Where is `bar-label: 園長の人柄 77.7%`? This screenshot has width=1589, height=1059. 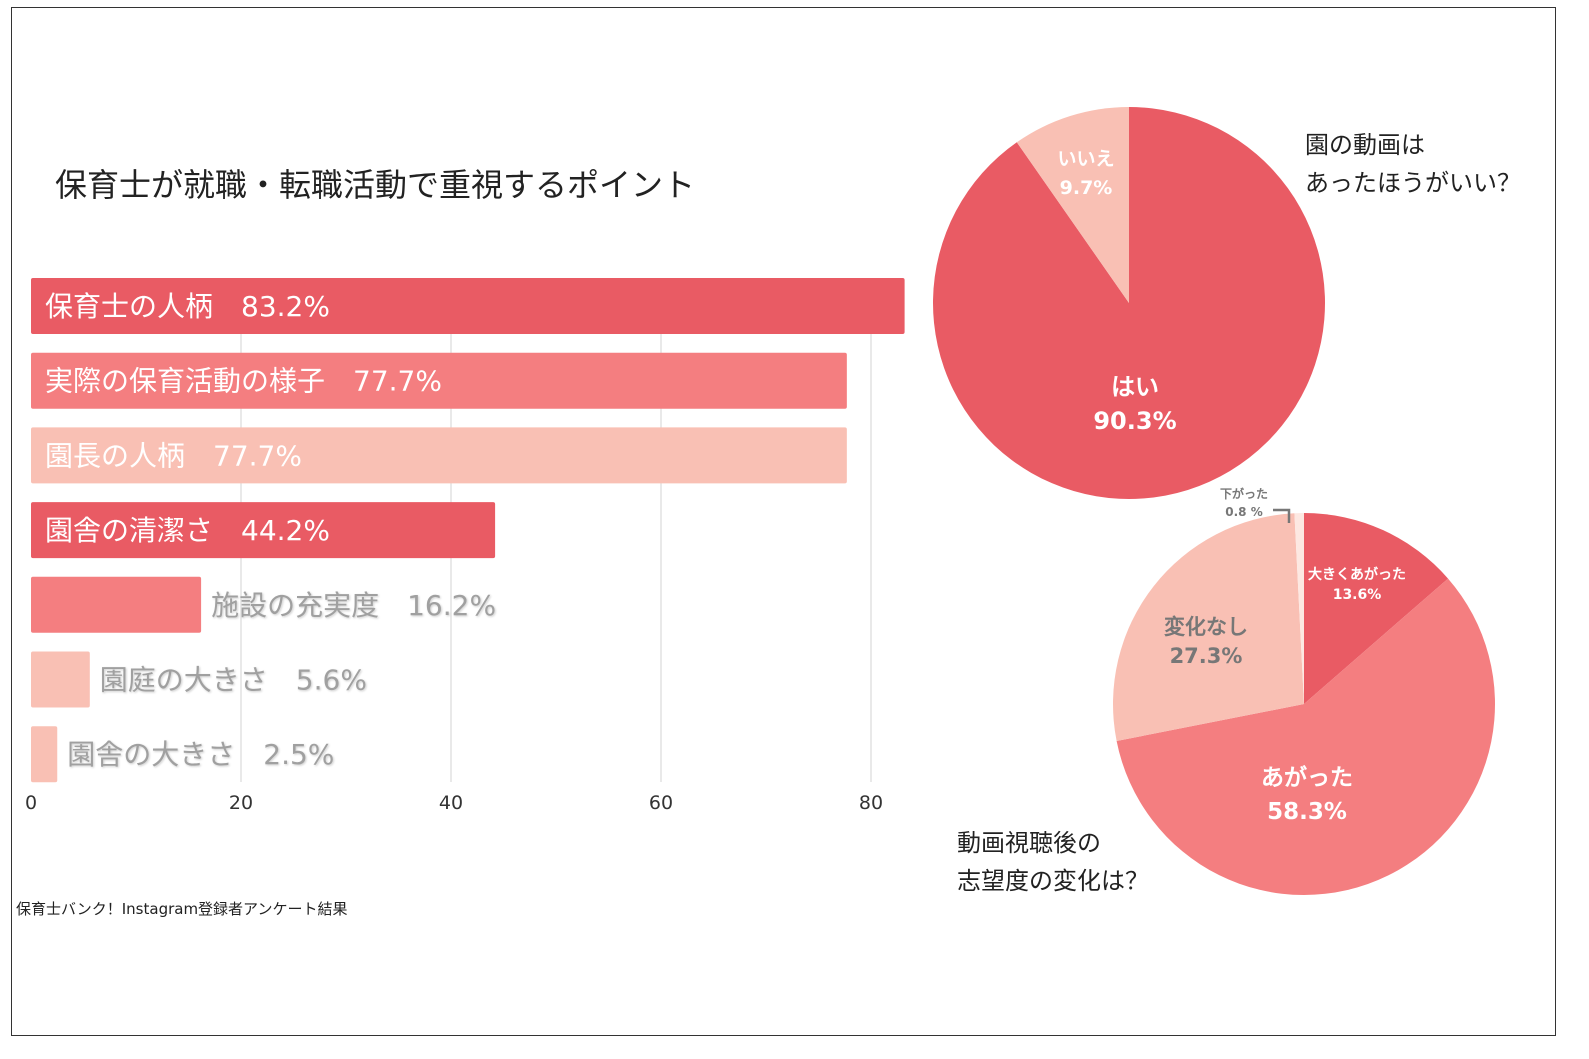
bar-label: 園長の人柄 77.7% is located at coordinates (173, 455).